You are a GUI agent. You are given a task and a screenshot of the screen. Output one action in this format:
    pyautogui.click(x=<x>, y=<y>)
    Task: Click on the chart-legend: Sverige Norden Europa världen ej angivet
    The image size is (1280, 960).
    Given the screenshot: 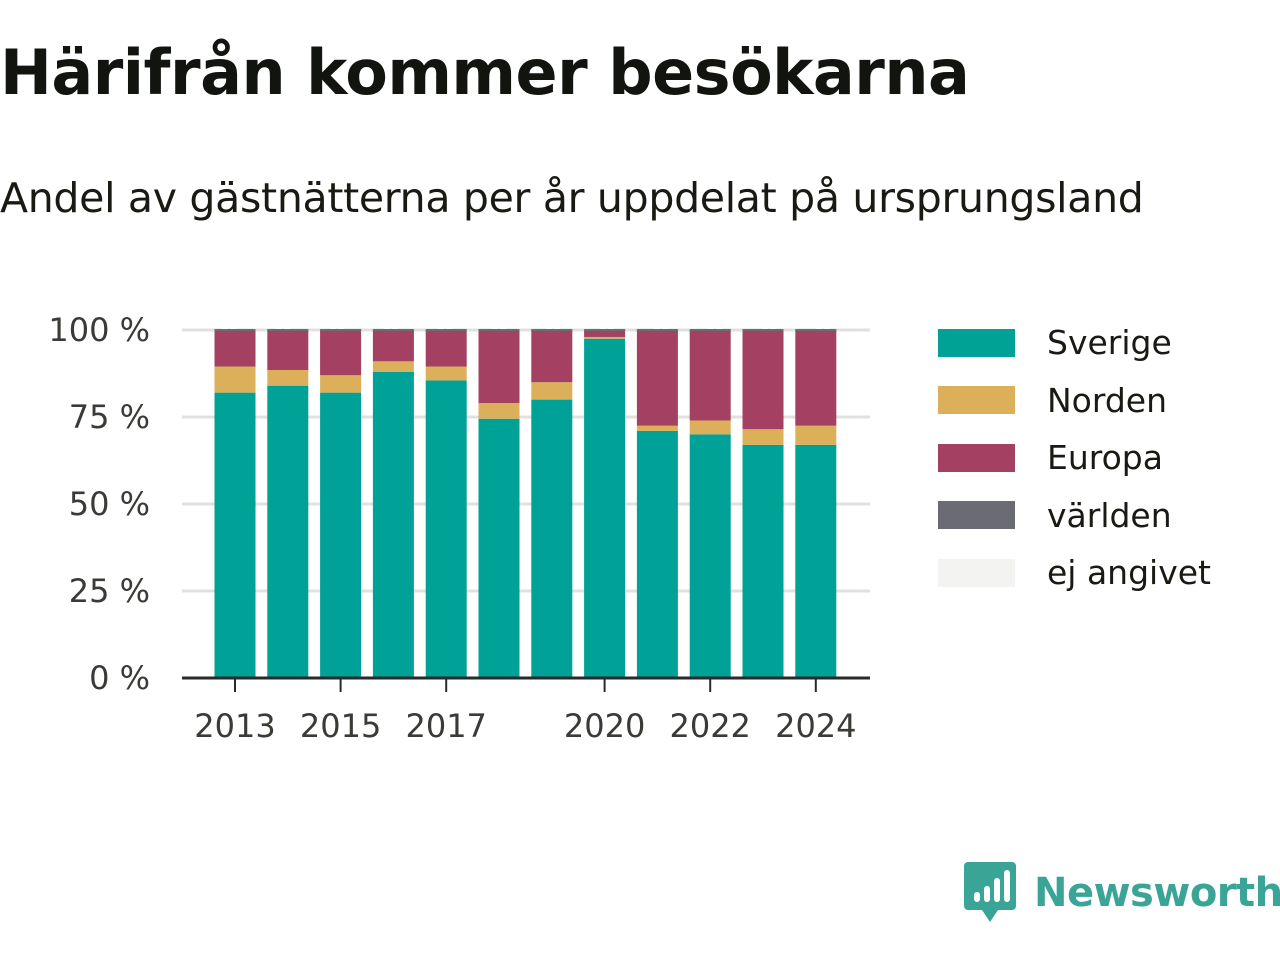 What is the action you would take?
    pyautogui.click(x=1074, y=458)
    